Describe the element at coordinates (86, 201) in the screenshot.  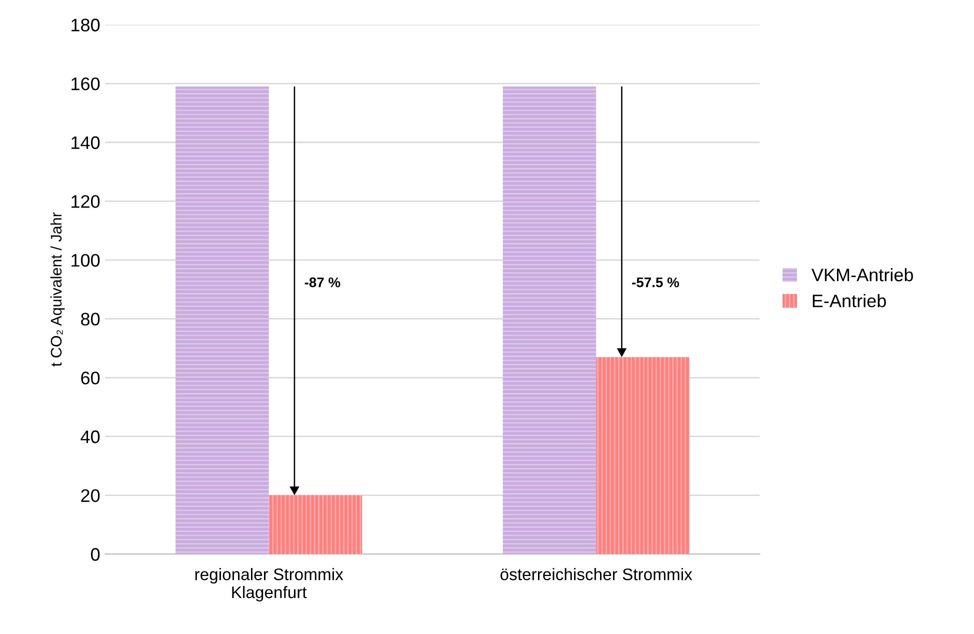
I see `y-tick-label: 120` at that location.